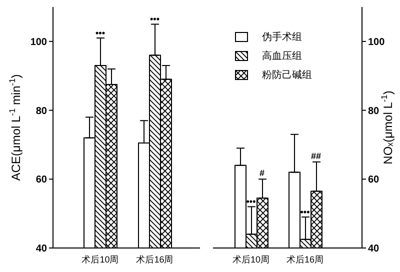  I want to click on annotation: ##, so click(316, 155).